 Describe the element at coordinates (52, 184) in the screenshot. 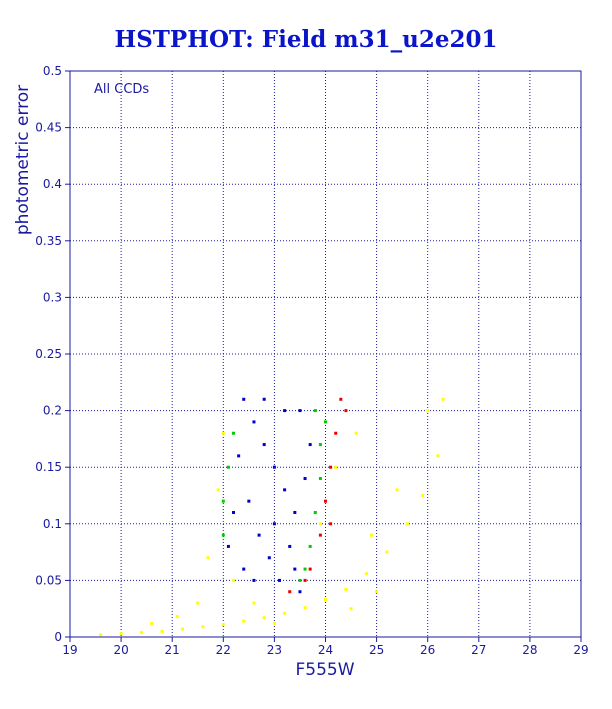

I see `y-tick-label: 0.4` at that location.